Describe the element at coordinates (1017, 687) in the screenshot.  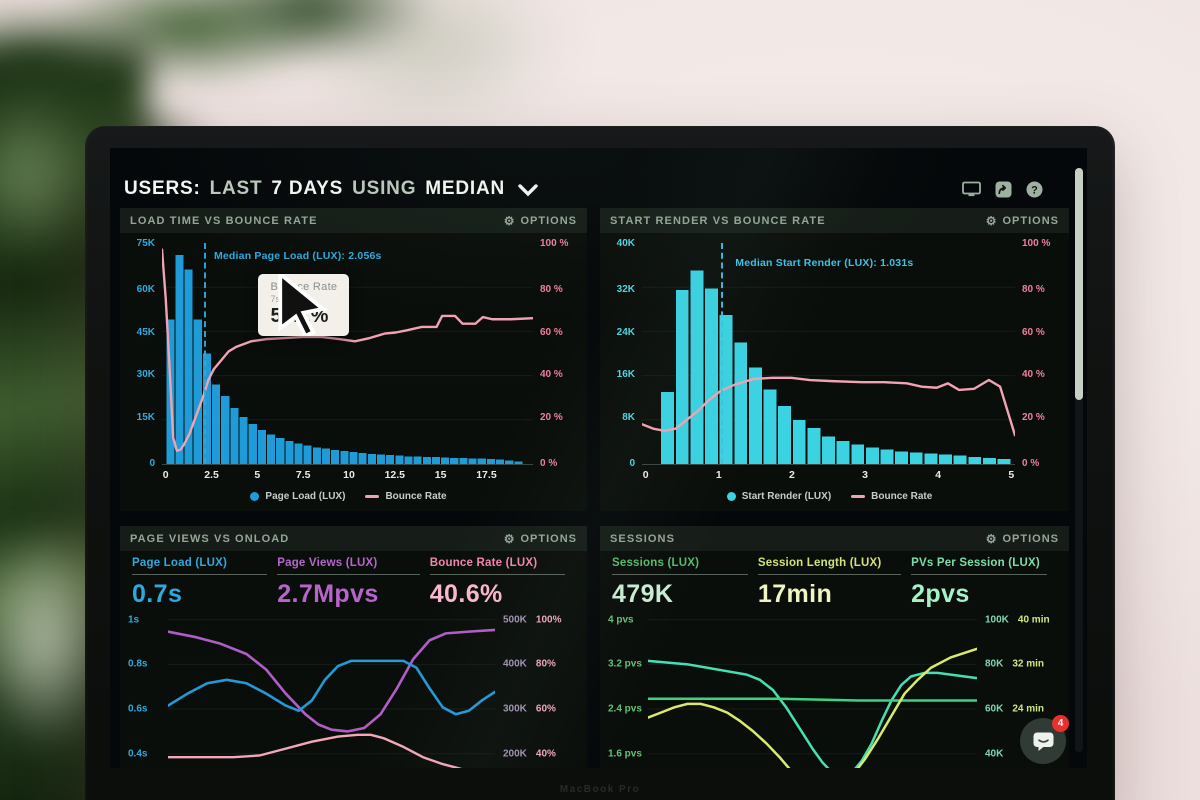
I see `y-axis-right: 100K 40 min 80K 32 min 60K 24 min 40K` at that location.